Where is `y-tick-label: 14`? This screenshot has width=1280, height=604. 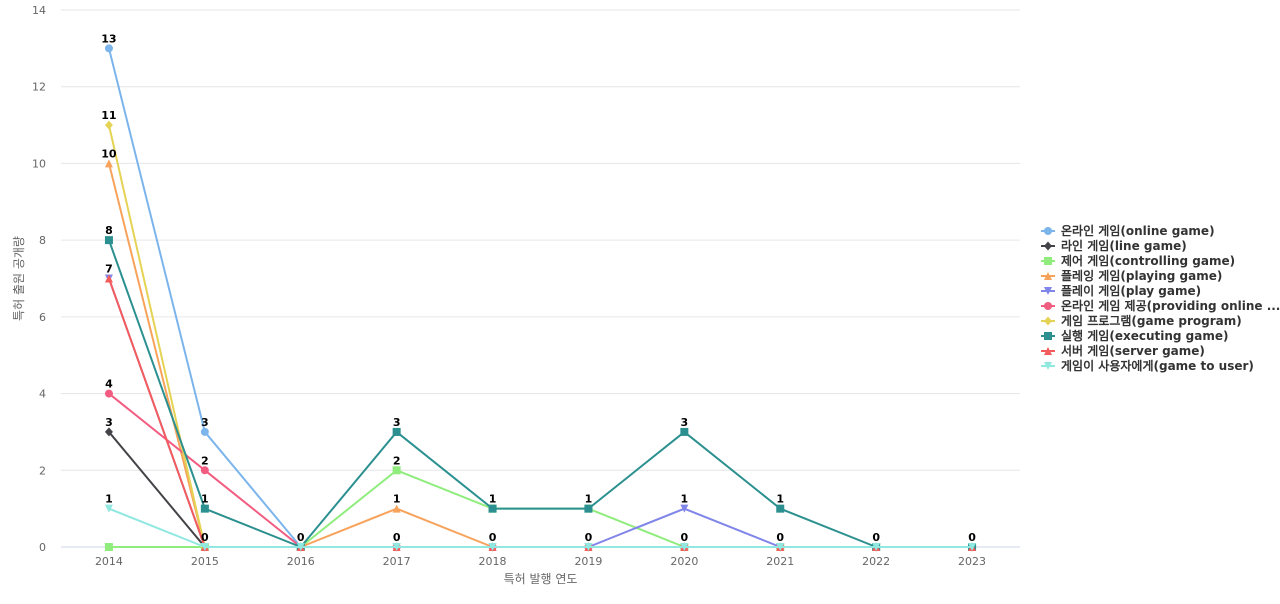 y-tick-label: 14 is located at coordinates (39, 10).